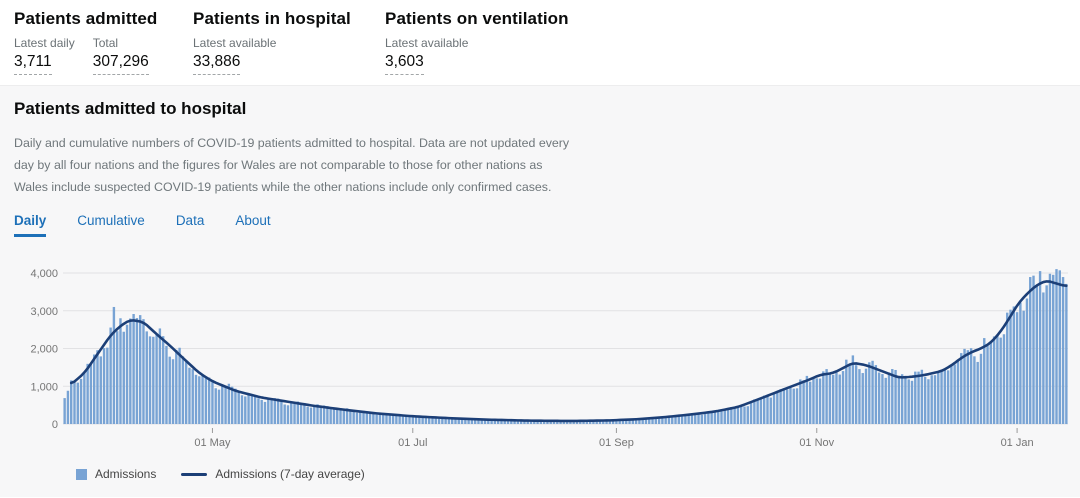 The width and height of the screenshot is (1080, 498). What do you see at coordinates (212, 443) in the screenshot?
I see `svg-text: 01 May` at bounding box center [212, 443].